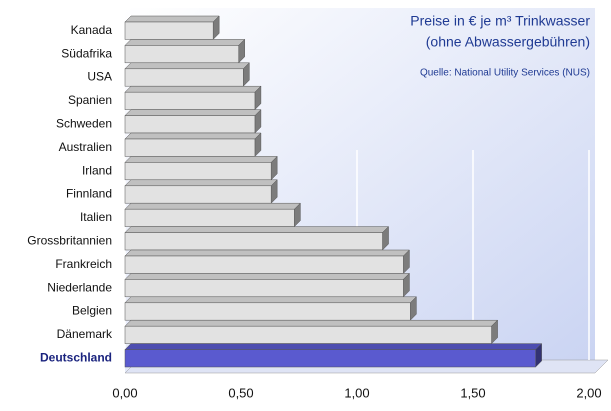 Image resolution: width=611 pixels, height=411 pixels. Describe the element at coordinates (508, 42) in the screenshot. I see `chart-subtitle: (ohne Abwassergebühren)` at that location.